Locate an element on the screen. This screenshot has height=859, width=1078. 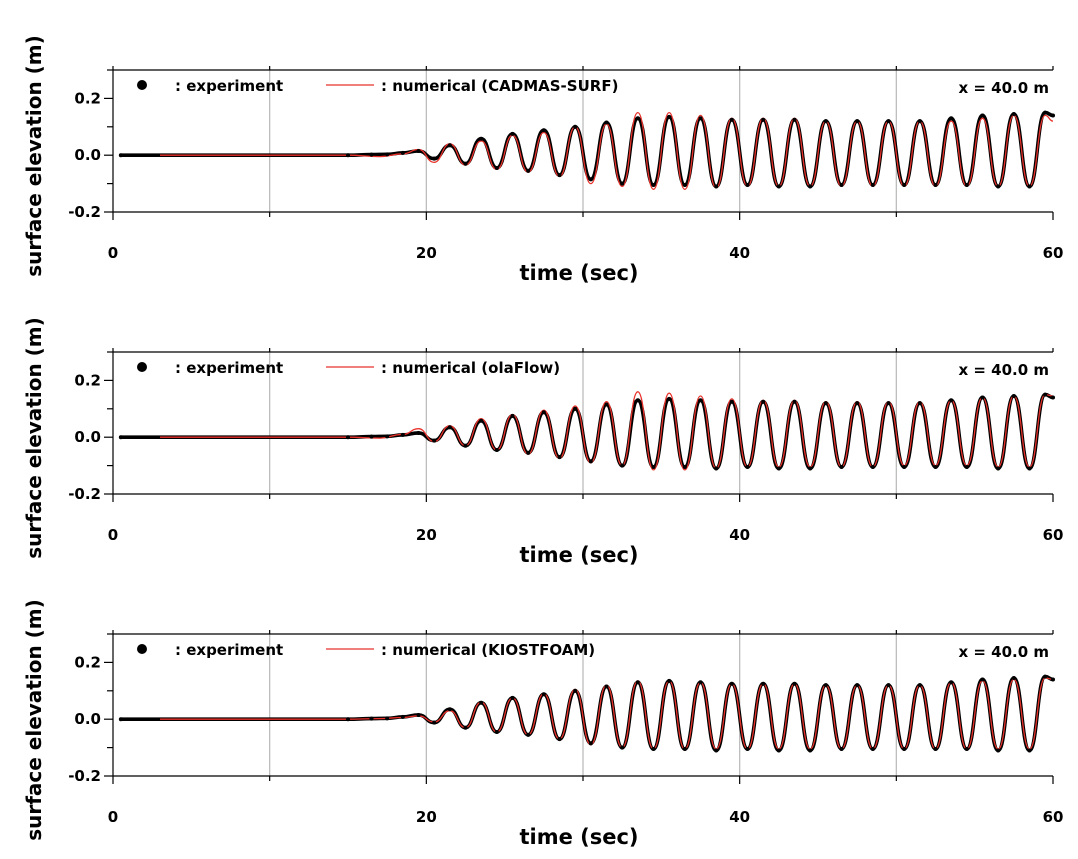
x-tick-label: 40 is located at coordinates (739, 817).